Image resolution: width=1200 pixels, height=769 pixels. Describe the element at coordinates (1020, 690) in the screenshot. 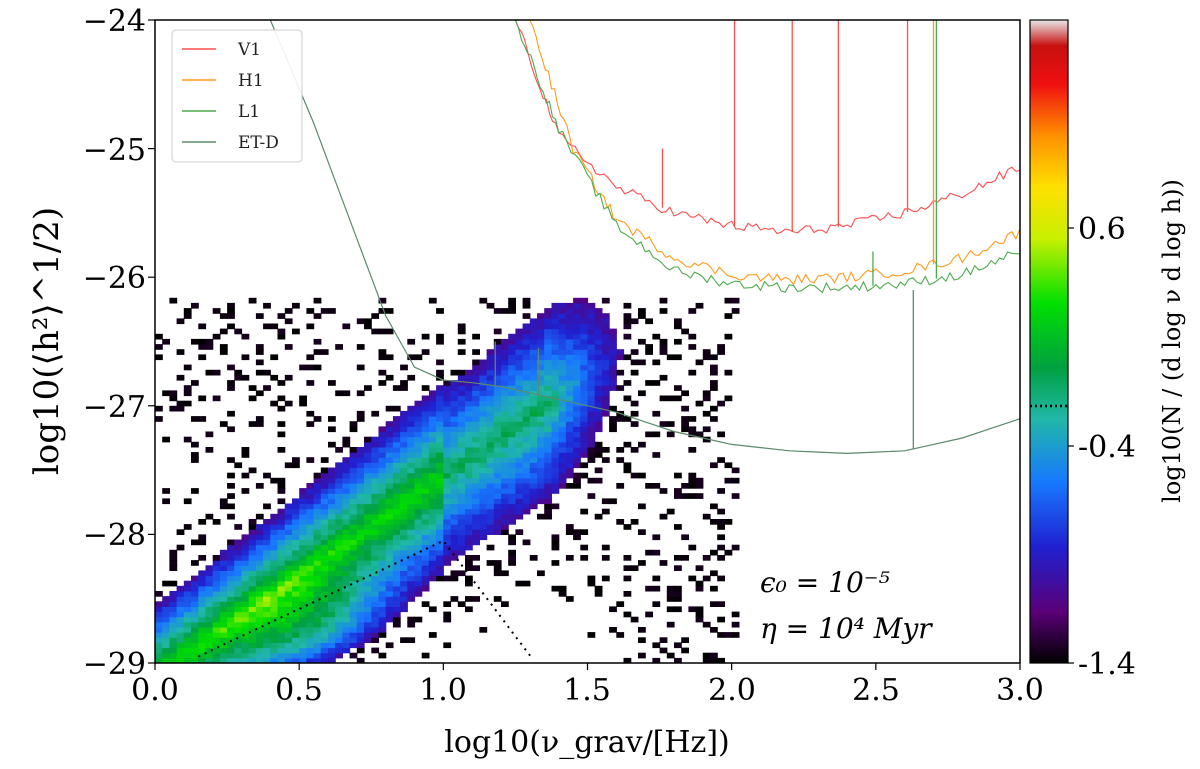

I see `x-tick-label: 3.0` at that location.